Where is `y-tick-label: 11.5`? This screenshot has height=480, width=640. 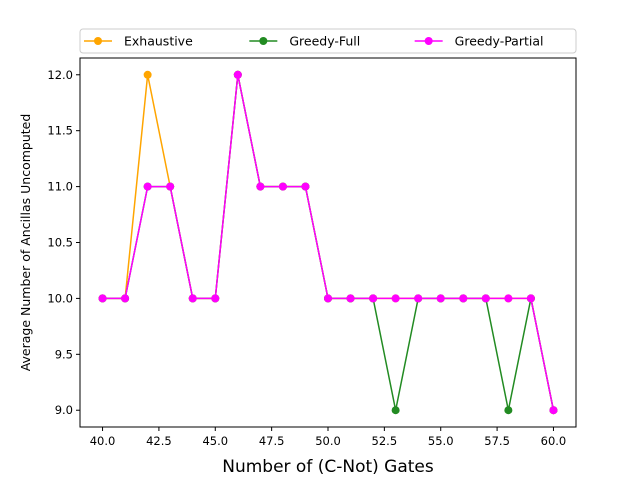
y-tick-label: 11.5 is located at coordinates (60, 131).